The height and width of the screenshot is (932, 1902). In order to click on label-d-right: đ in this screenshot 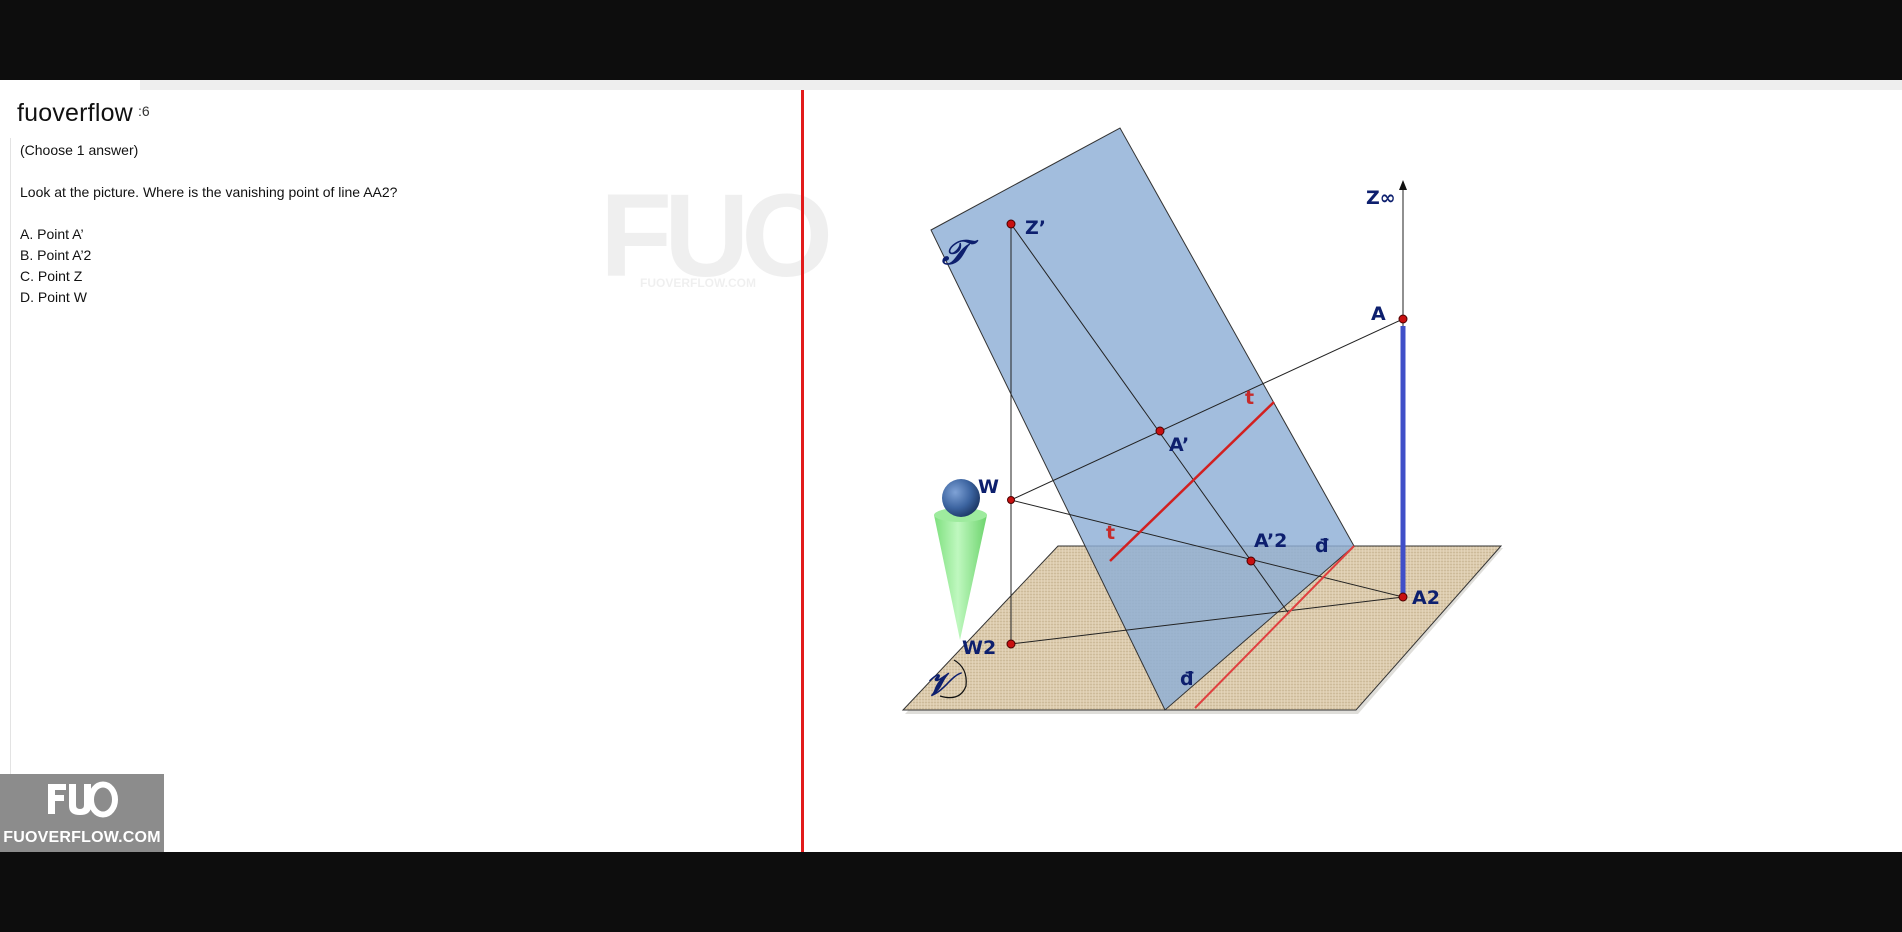, I will do `click(1322, 546)`.